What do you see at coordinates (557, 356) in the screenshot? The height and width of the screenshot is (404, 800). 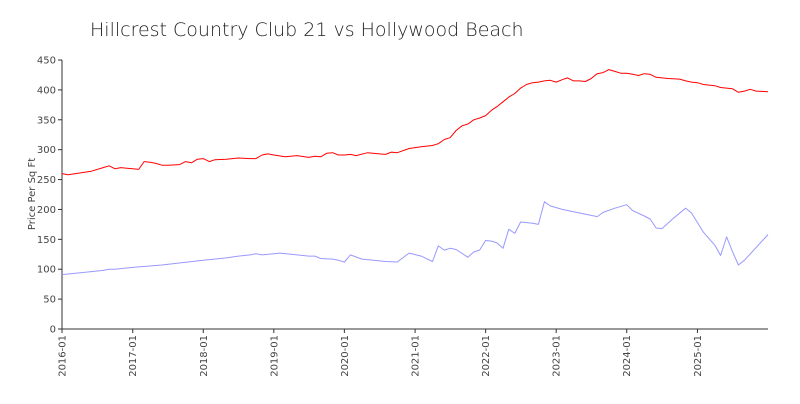 I see `x-tick-label: 2023-01` at bounding box center [557, 356].